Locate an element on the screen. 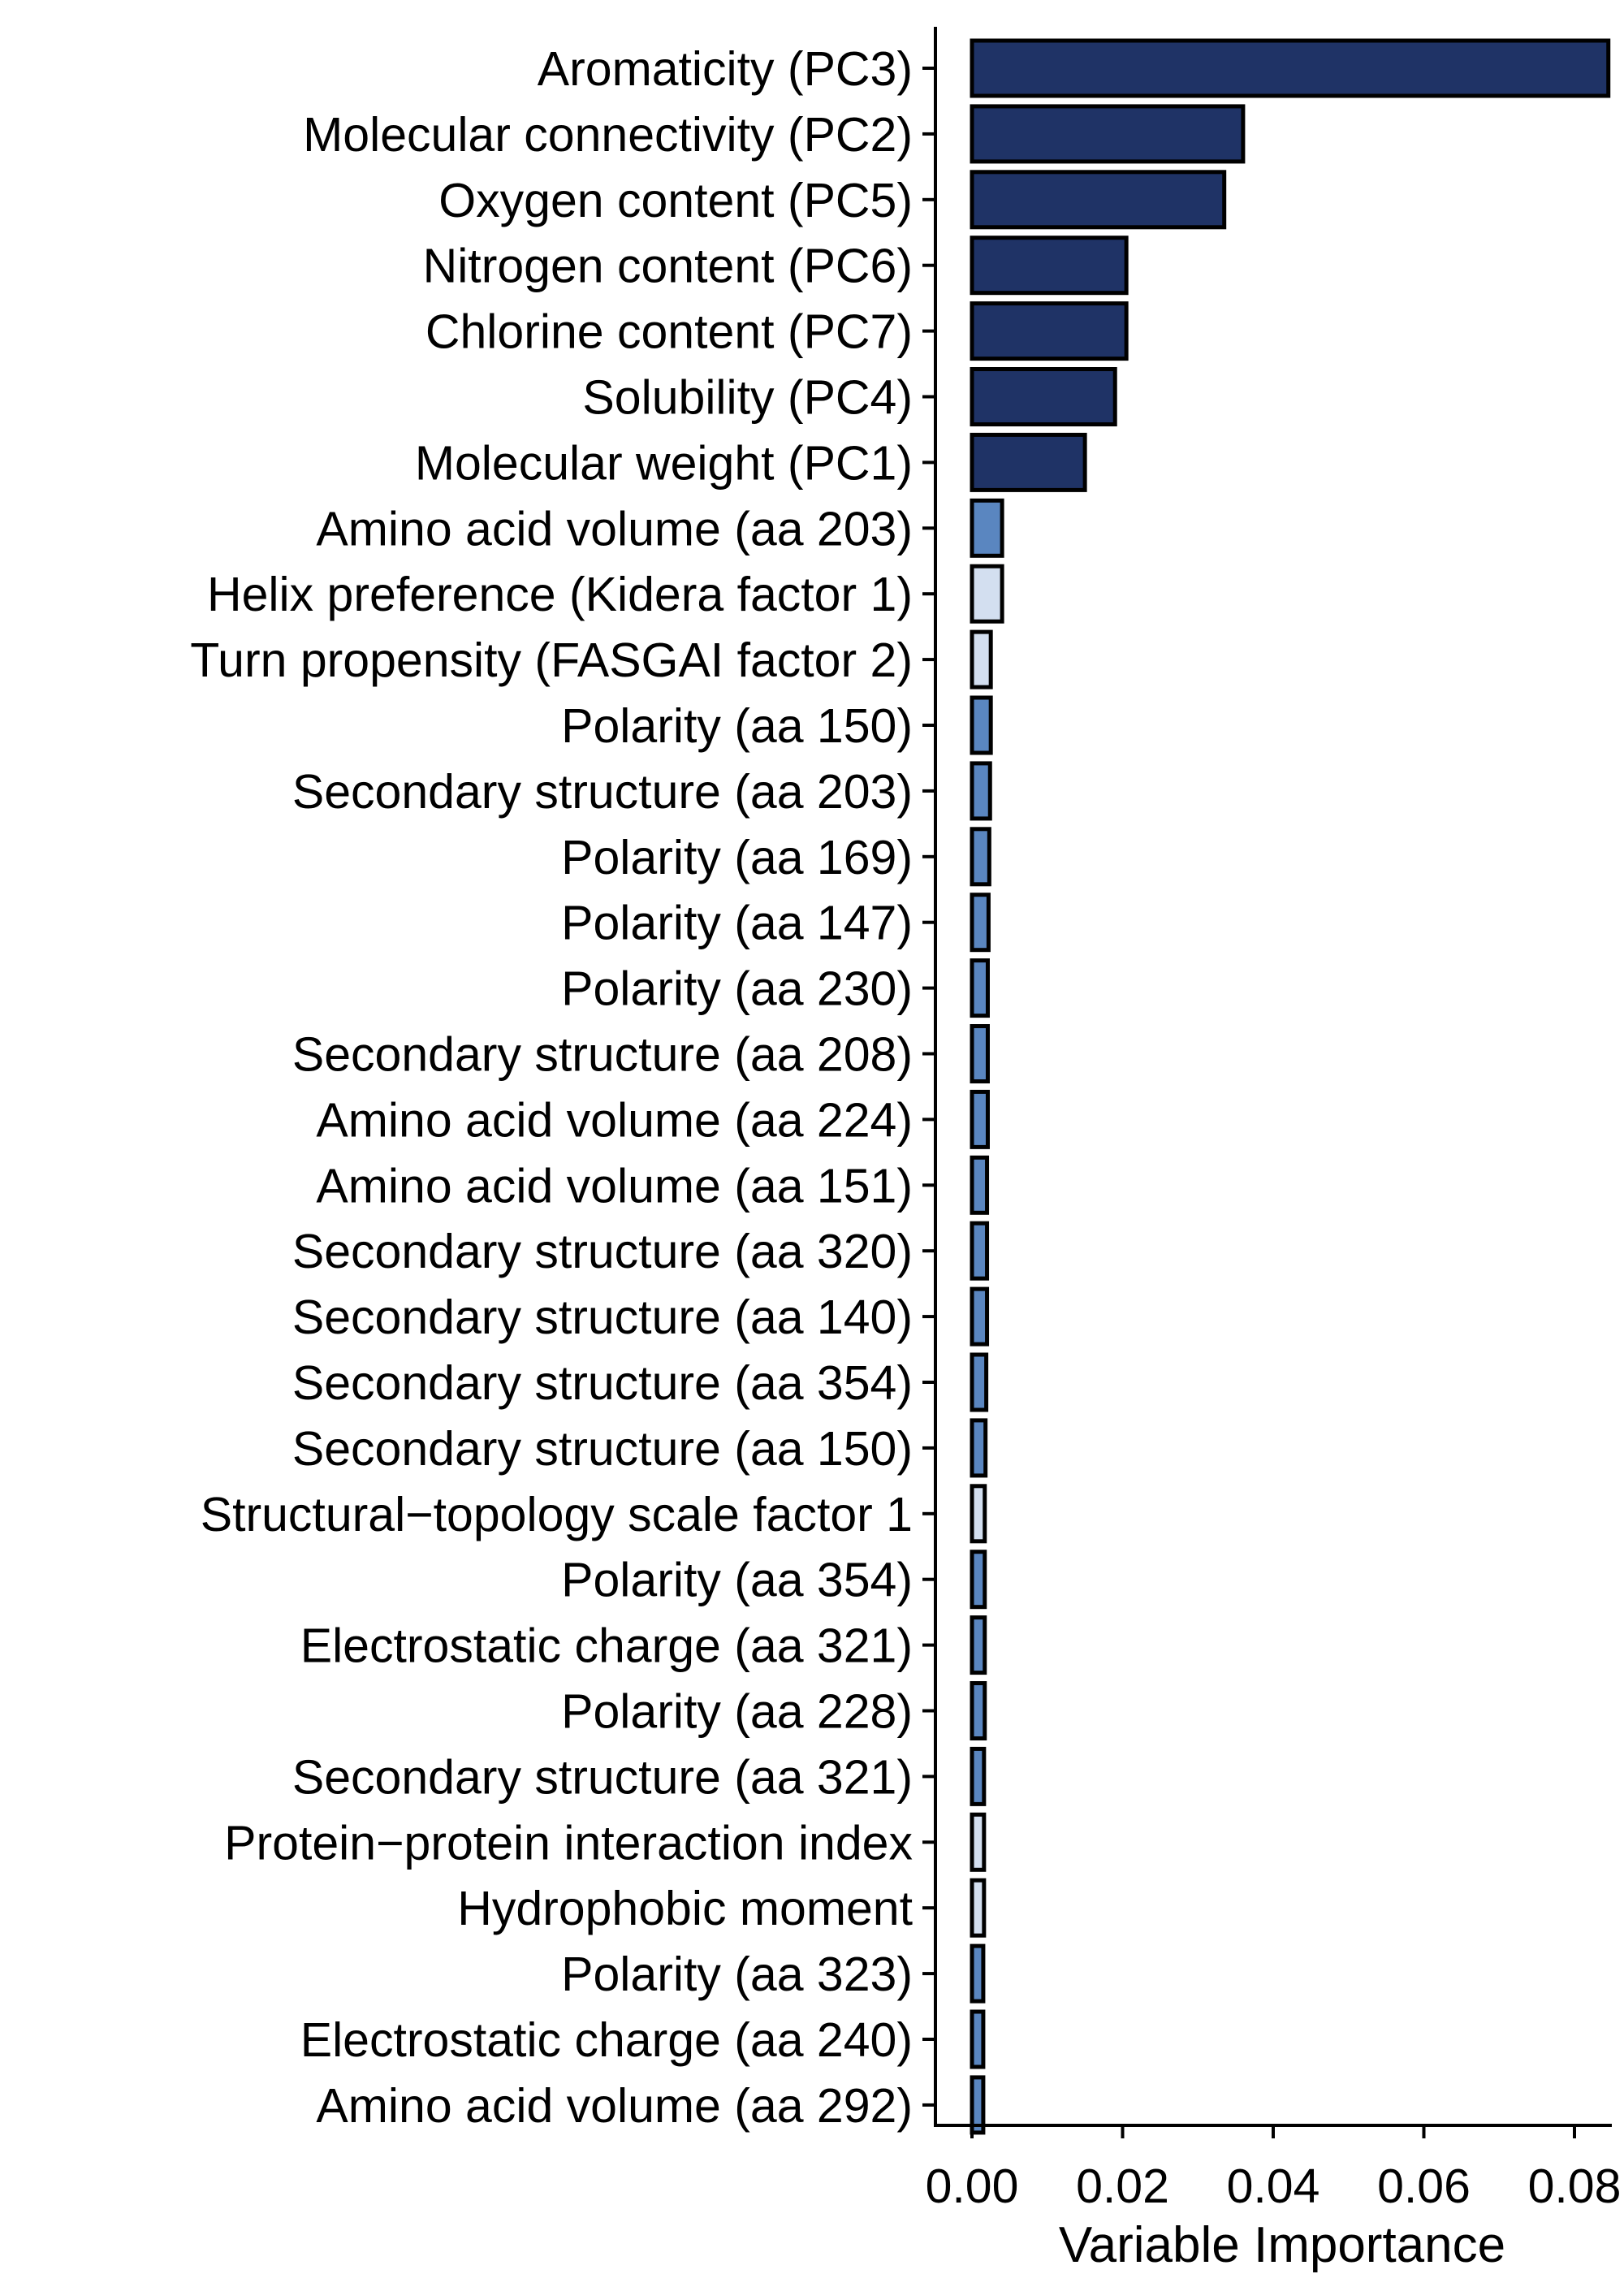  y-tick-label: Secondary structure (aa 208) is located at coordinates (603, 1055).